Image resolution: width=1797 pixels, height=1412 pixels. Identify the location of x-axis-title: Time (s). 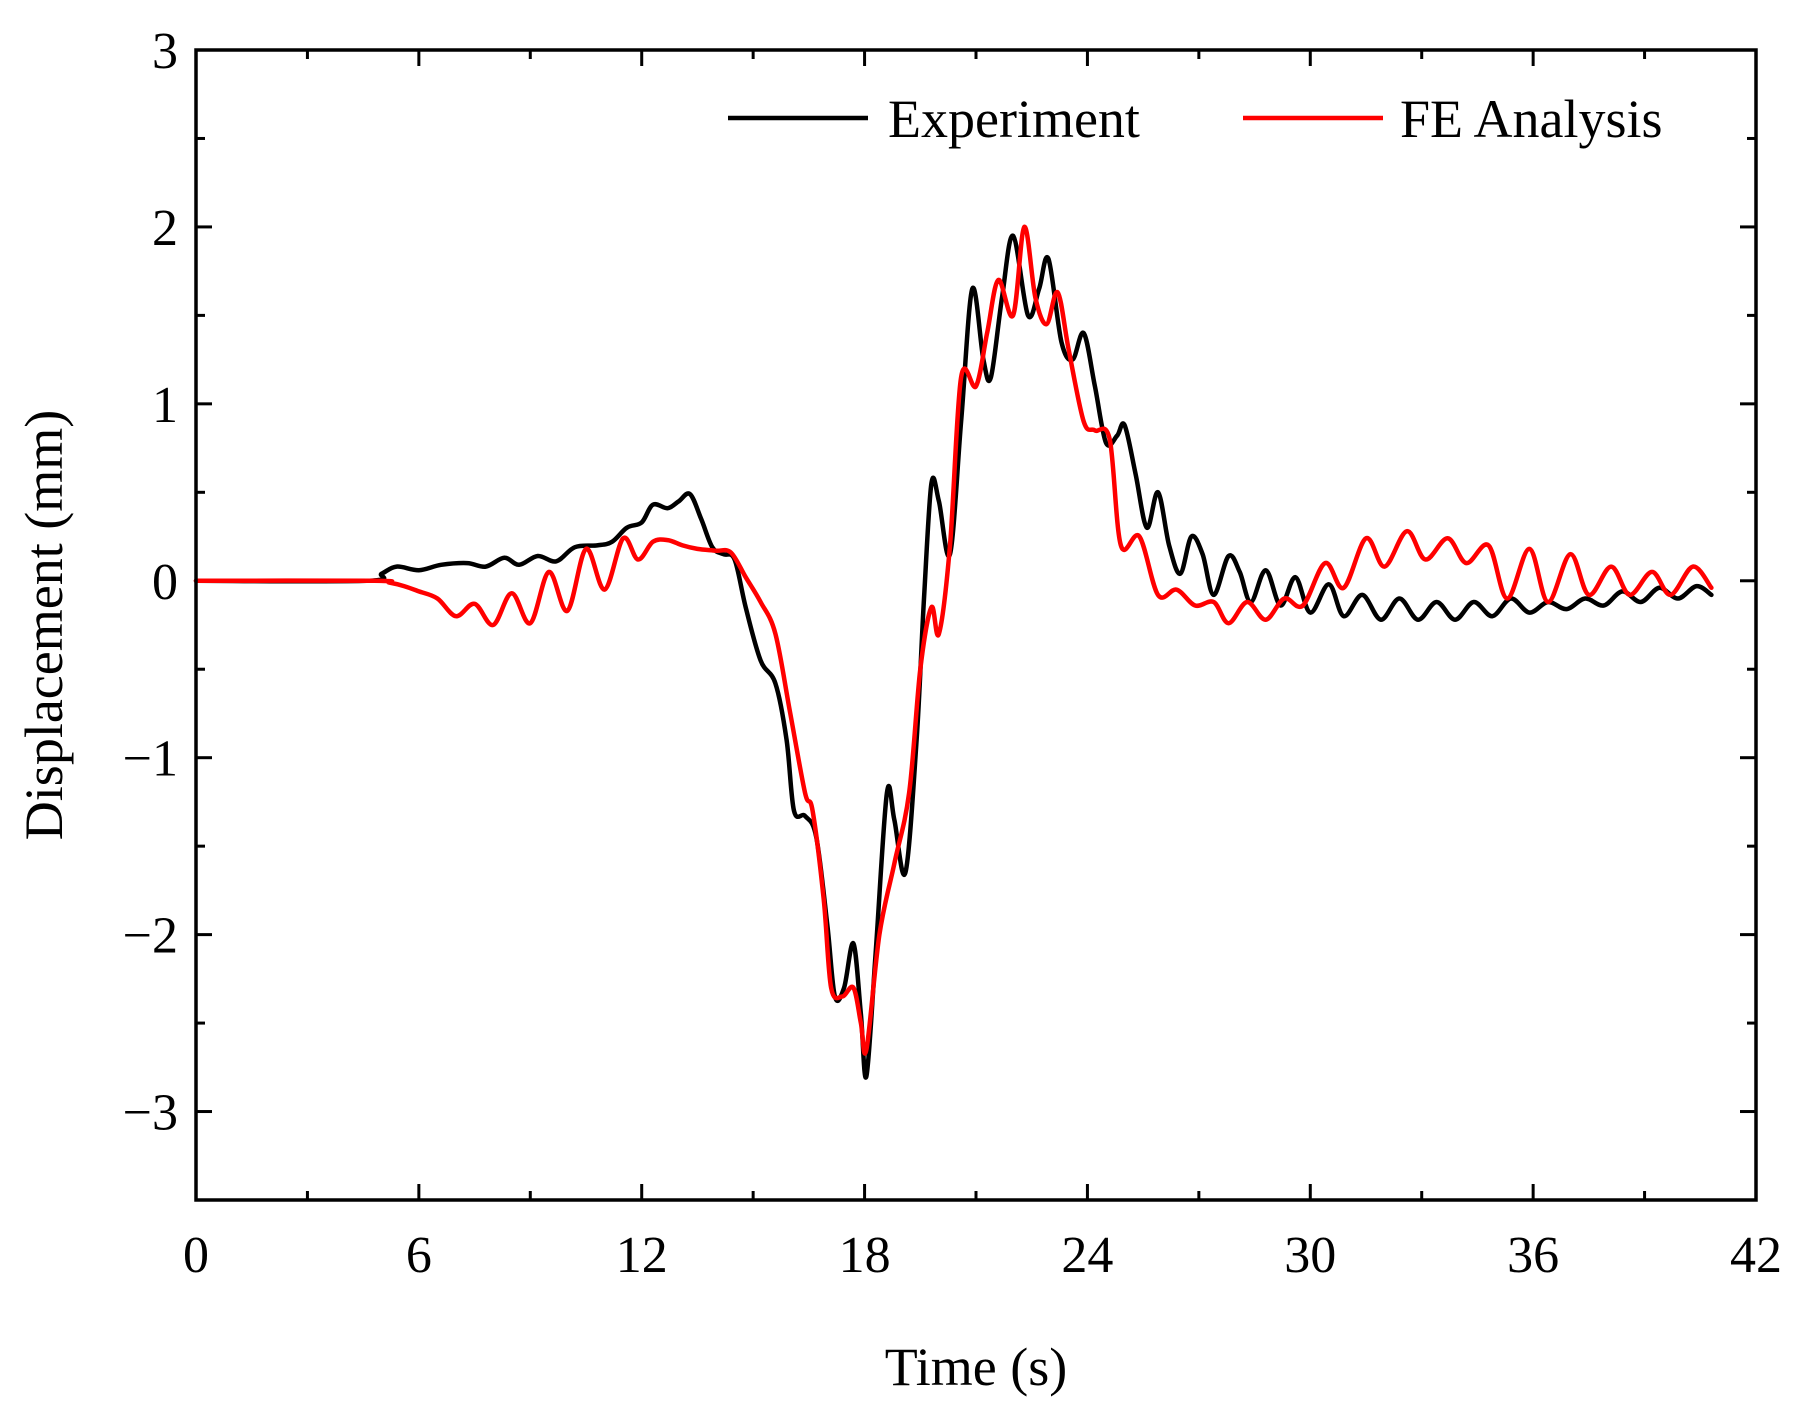
(976, 1367).